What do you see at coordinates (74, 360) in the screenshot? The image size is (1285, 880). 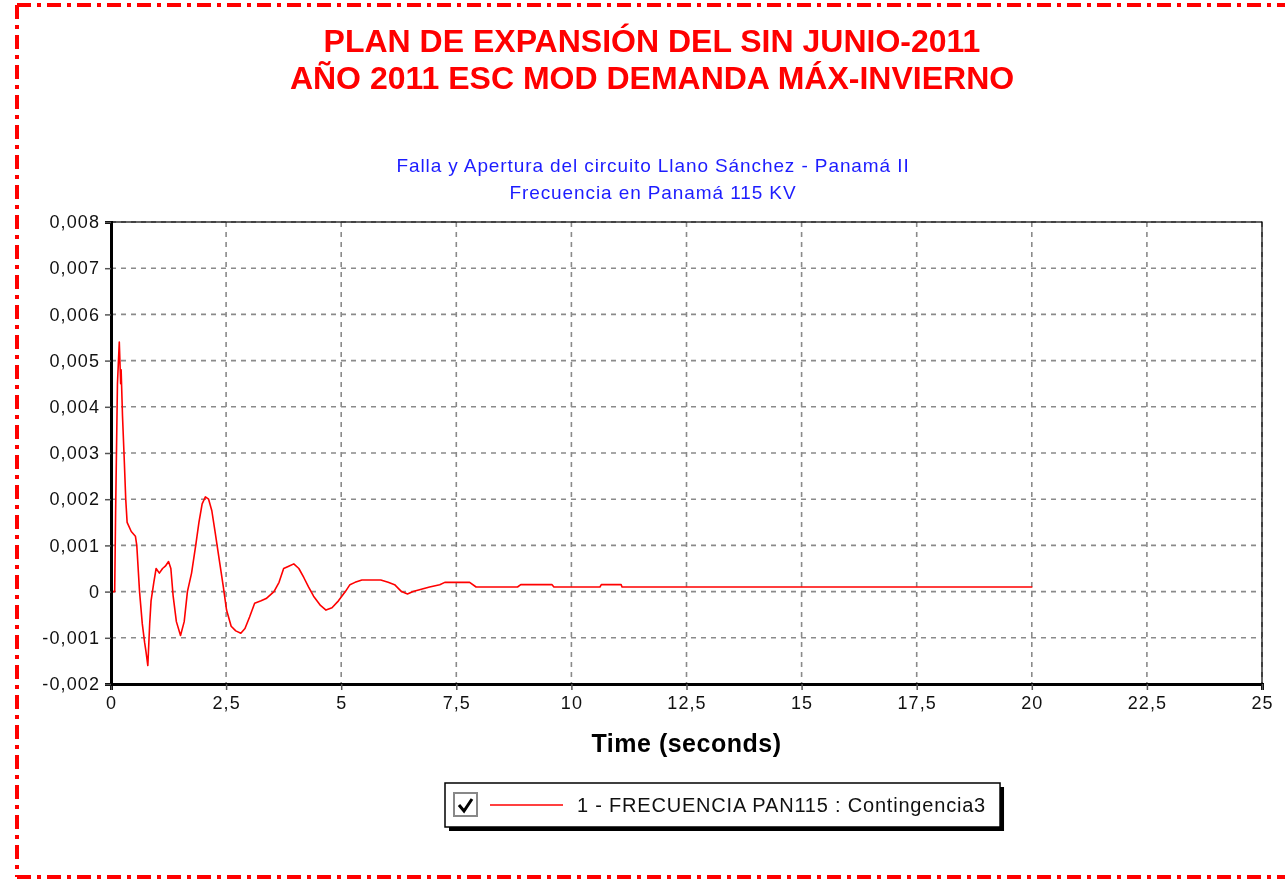 I see `y-tick-label: 0,005` at bounding box center [74, 360].